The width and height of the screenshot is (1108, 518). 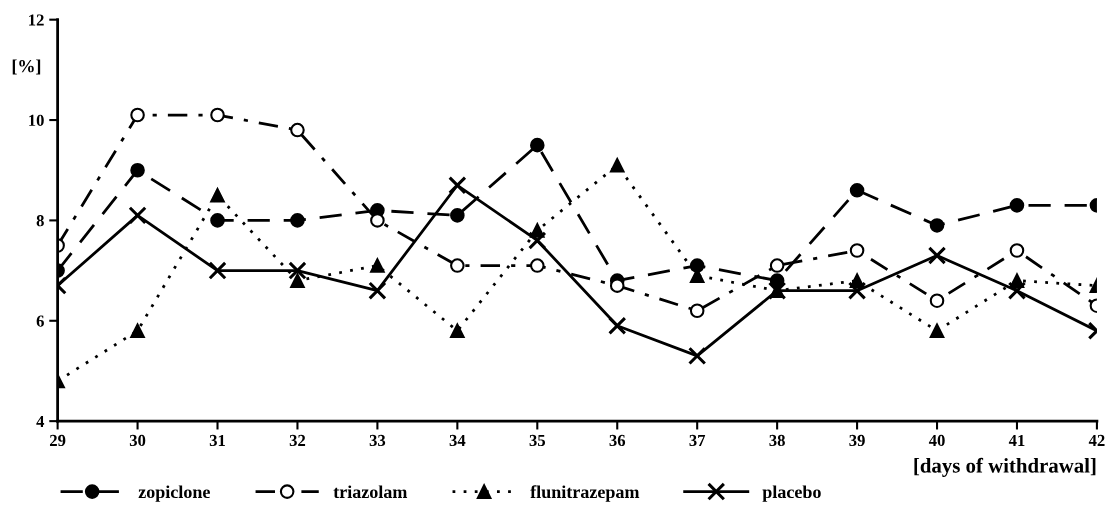 I want to click on x-tick-label: 35, so click(x=537, y=440).